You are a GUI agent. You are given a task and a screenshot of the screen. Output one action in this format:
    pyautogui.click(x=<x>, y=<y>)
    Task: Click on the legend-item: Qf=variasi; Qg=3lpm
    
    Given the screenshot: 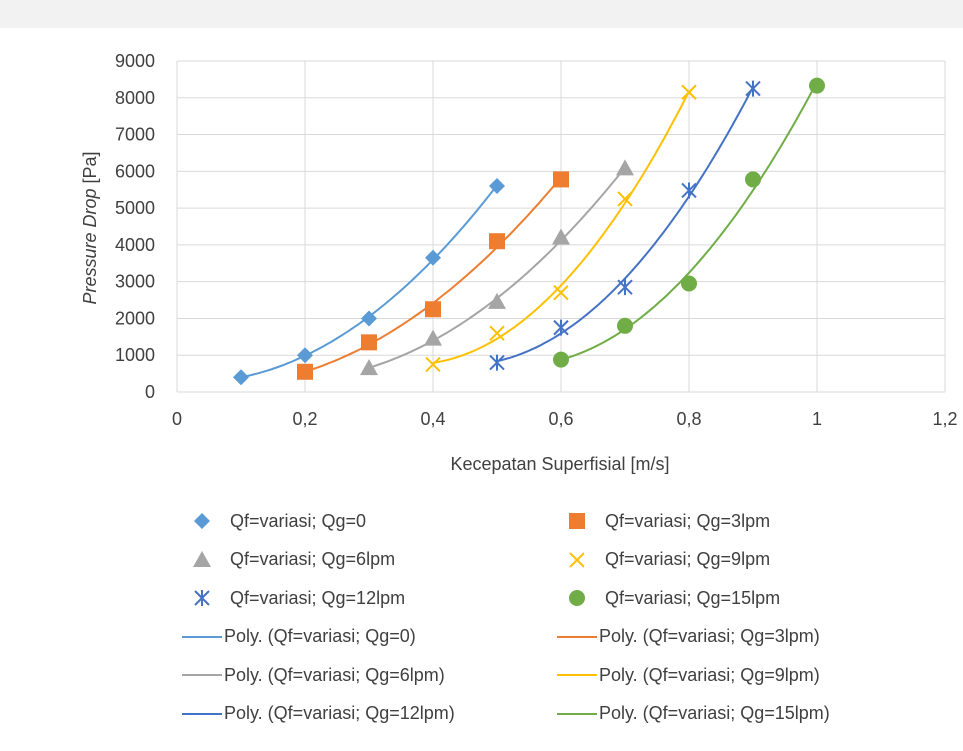 What is the action you would take?
    pyautogui.click(x=662, y=521)
    